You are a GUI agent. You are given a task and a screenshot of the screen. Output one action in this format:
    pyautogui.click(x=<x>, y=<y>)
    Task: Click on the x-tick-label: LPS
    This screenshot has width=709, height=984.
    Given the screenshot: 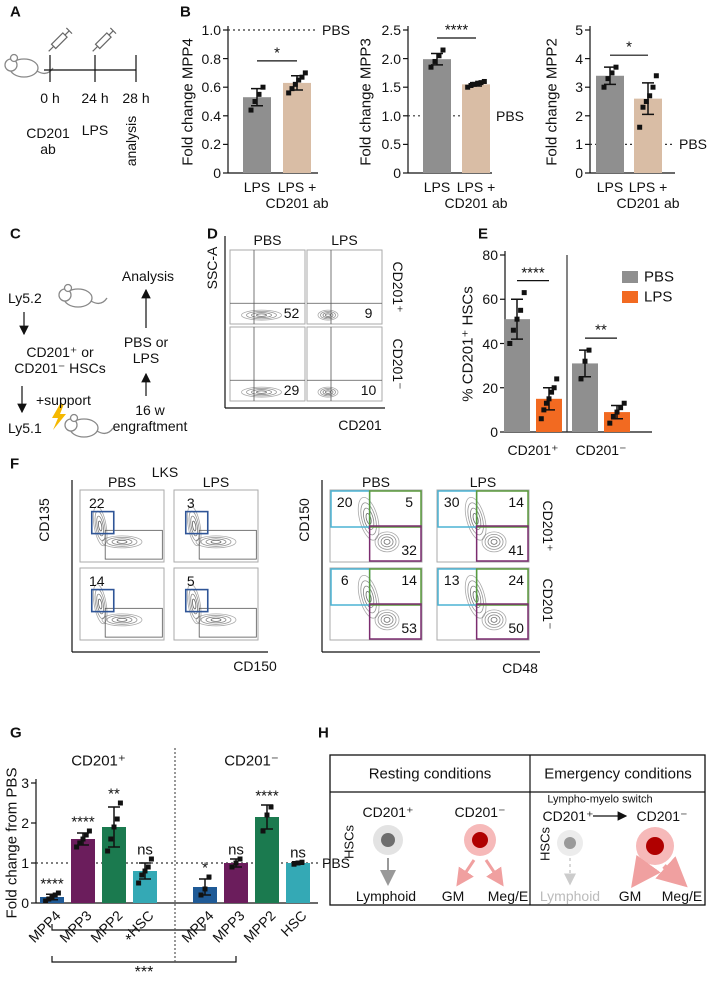 What is the action you would take?
    pyautogui.click(x=437, y=187)
    